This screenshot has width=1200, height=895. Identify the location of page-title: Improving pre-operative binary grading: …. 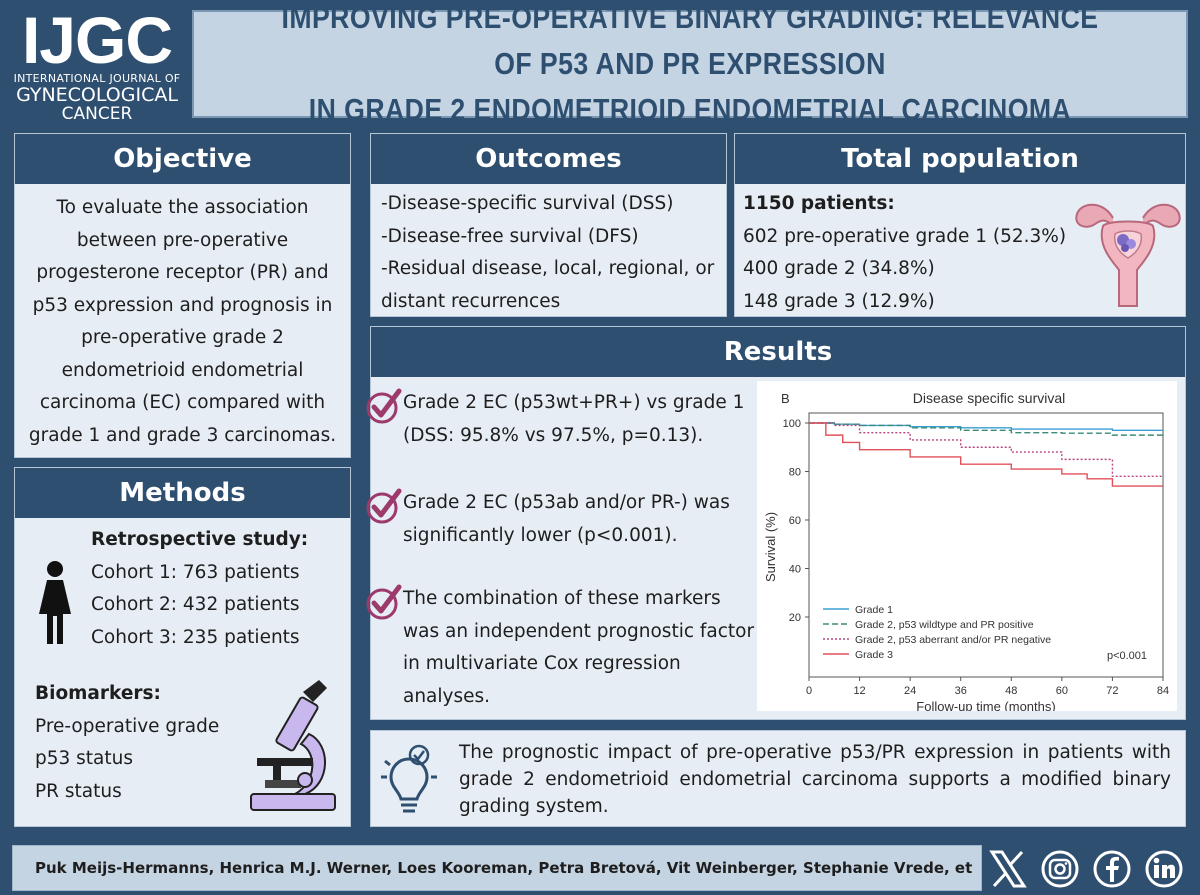
(690, 66).